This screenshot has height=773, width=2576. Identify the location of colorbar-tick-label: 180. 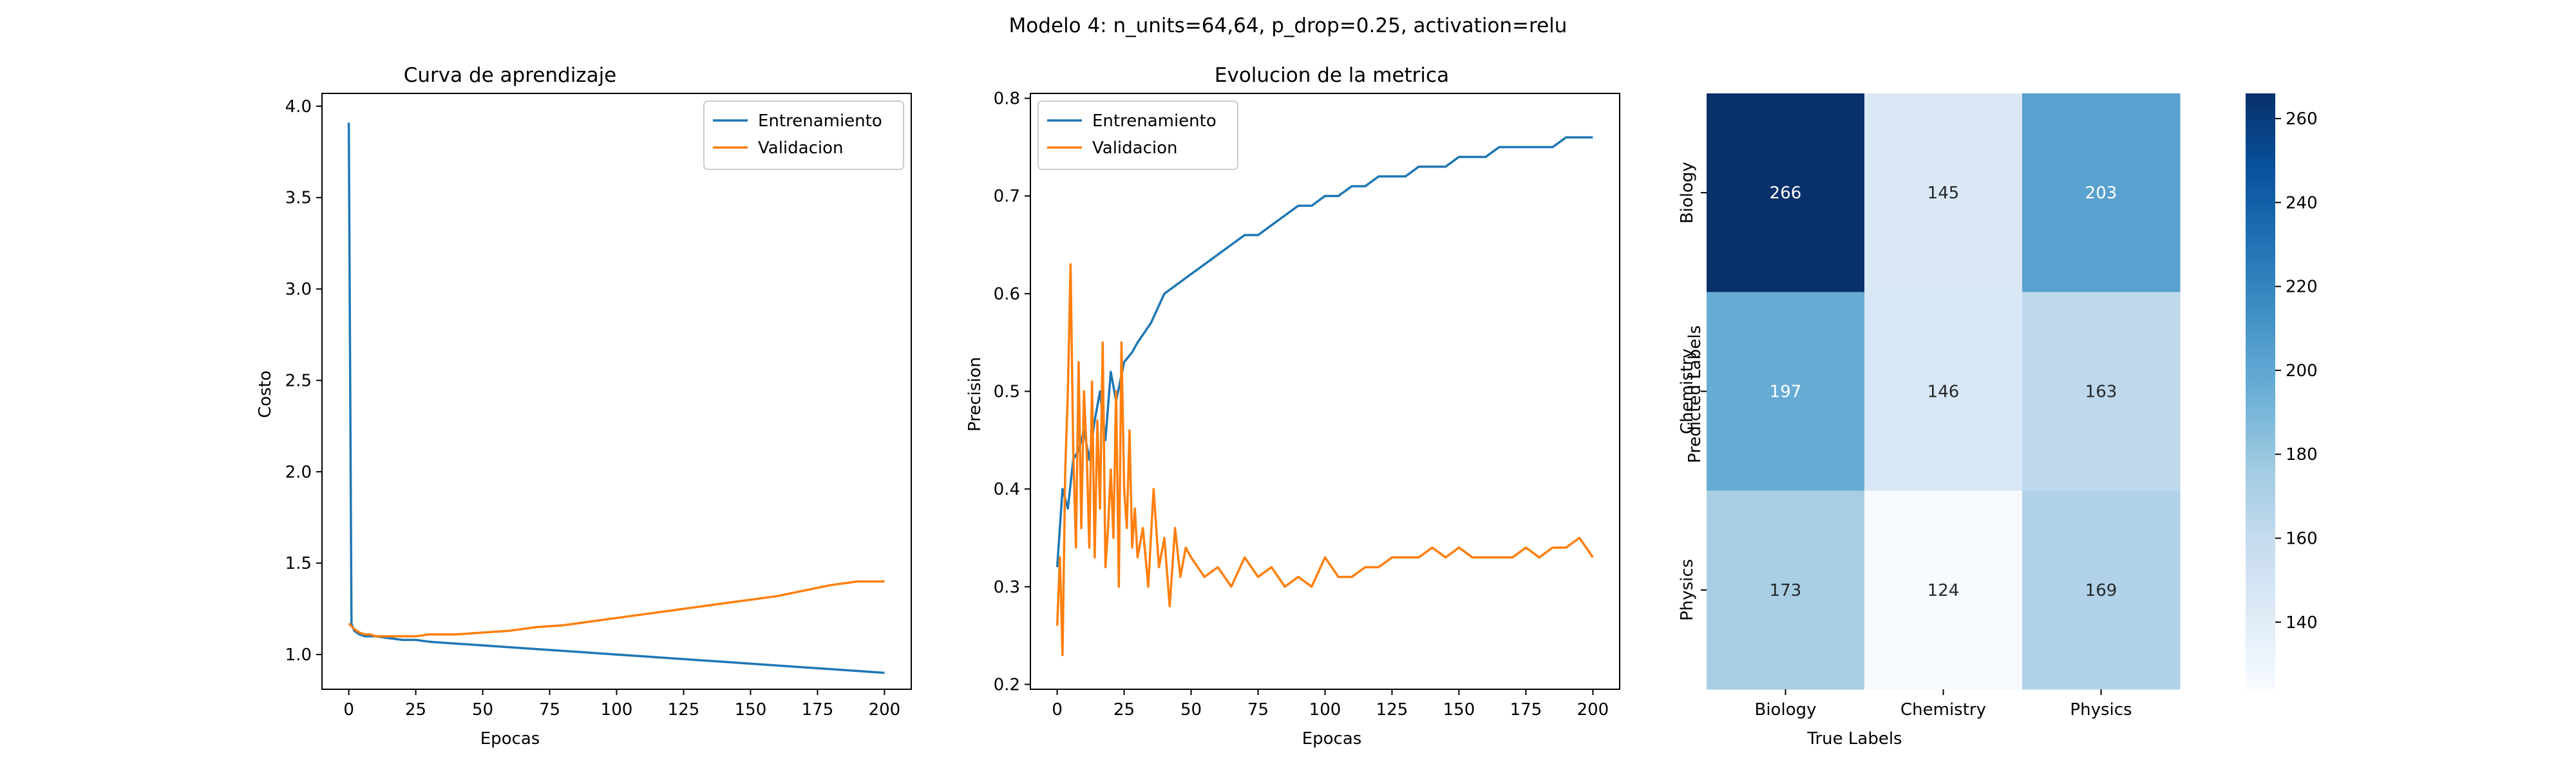
(2302, 454).